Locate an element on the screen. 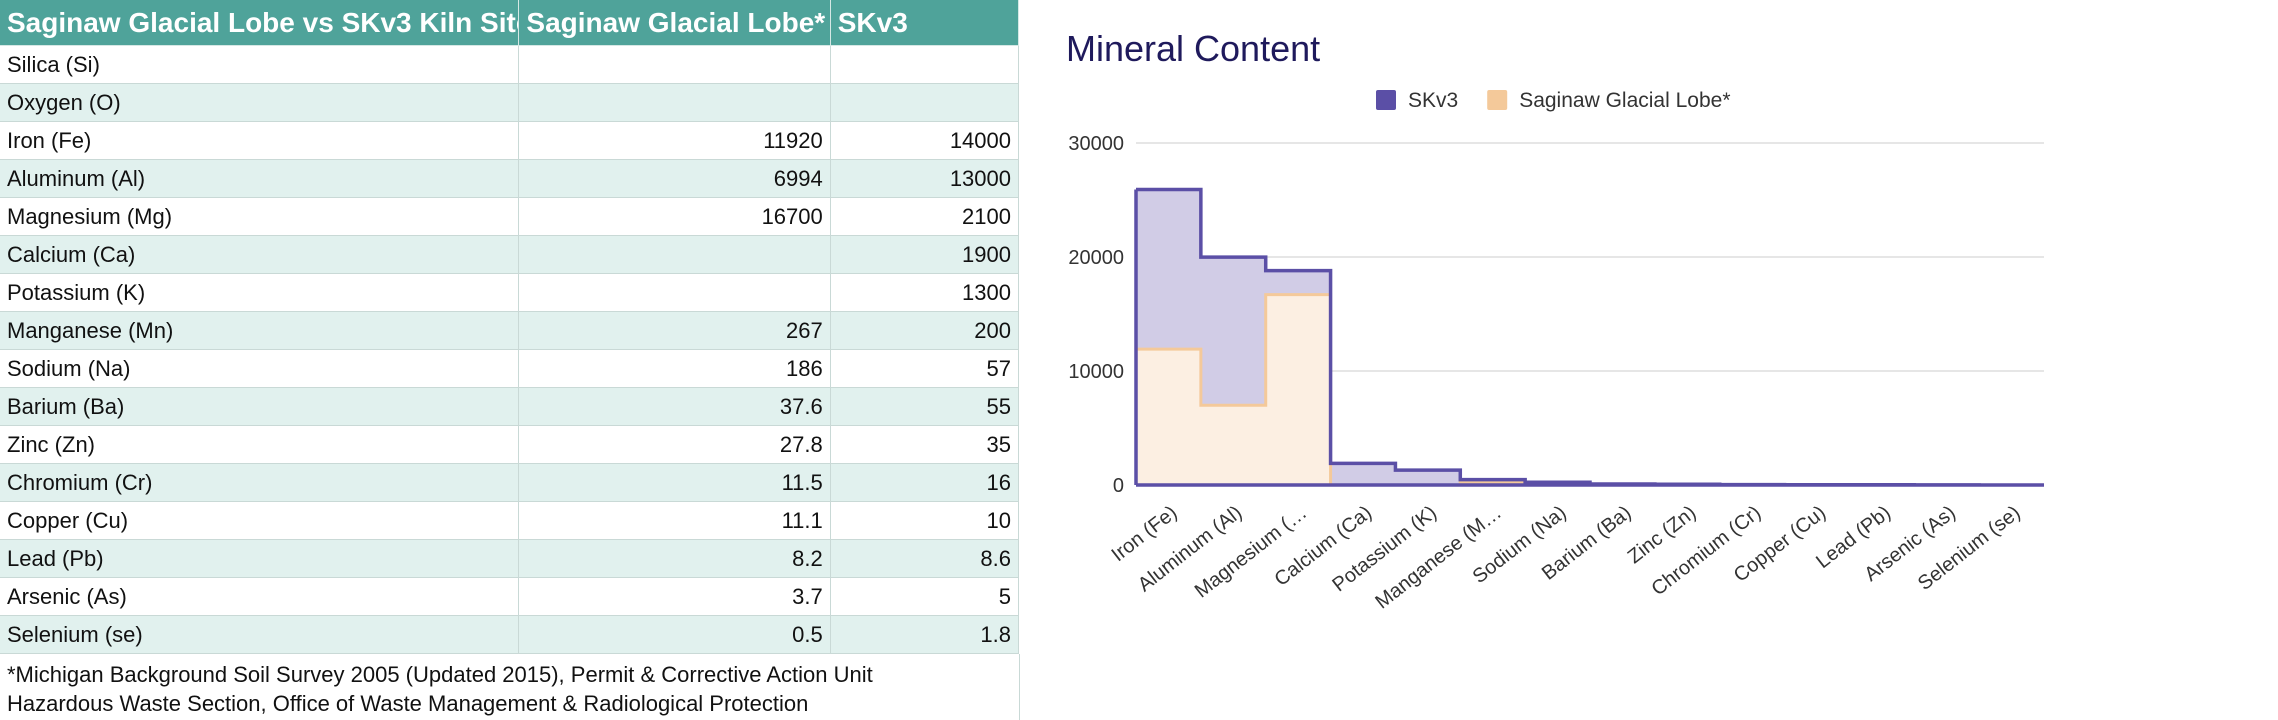 The width and height of the screenshot is (2278, 720). skv3-value-cell: 10 is located at coordinates (925, 520).